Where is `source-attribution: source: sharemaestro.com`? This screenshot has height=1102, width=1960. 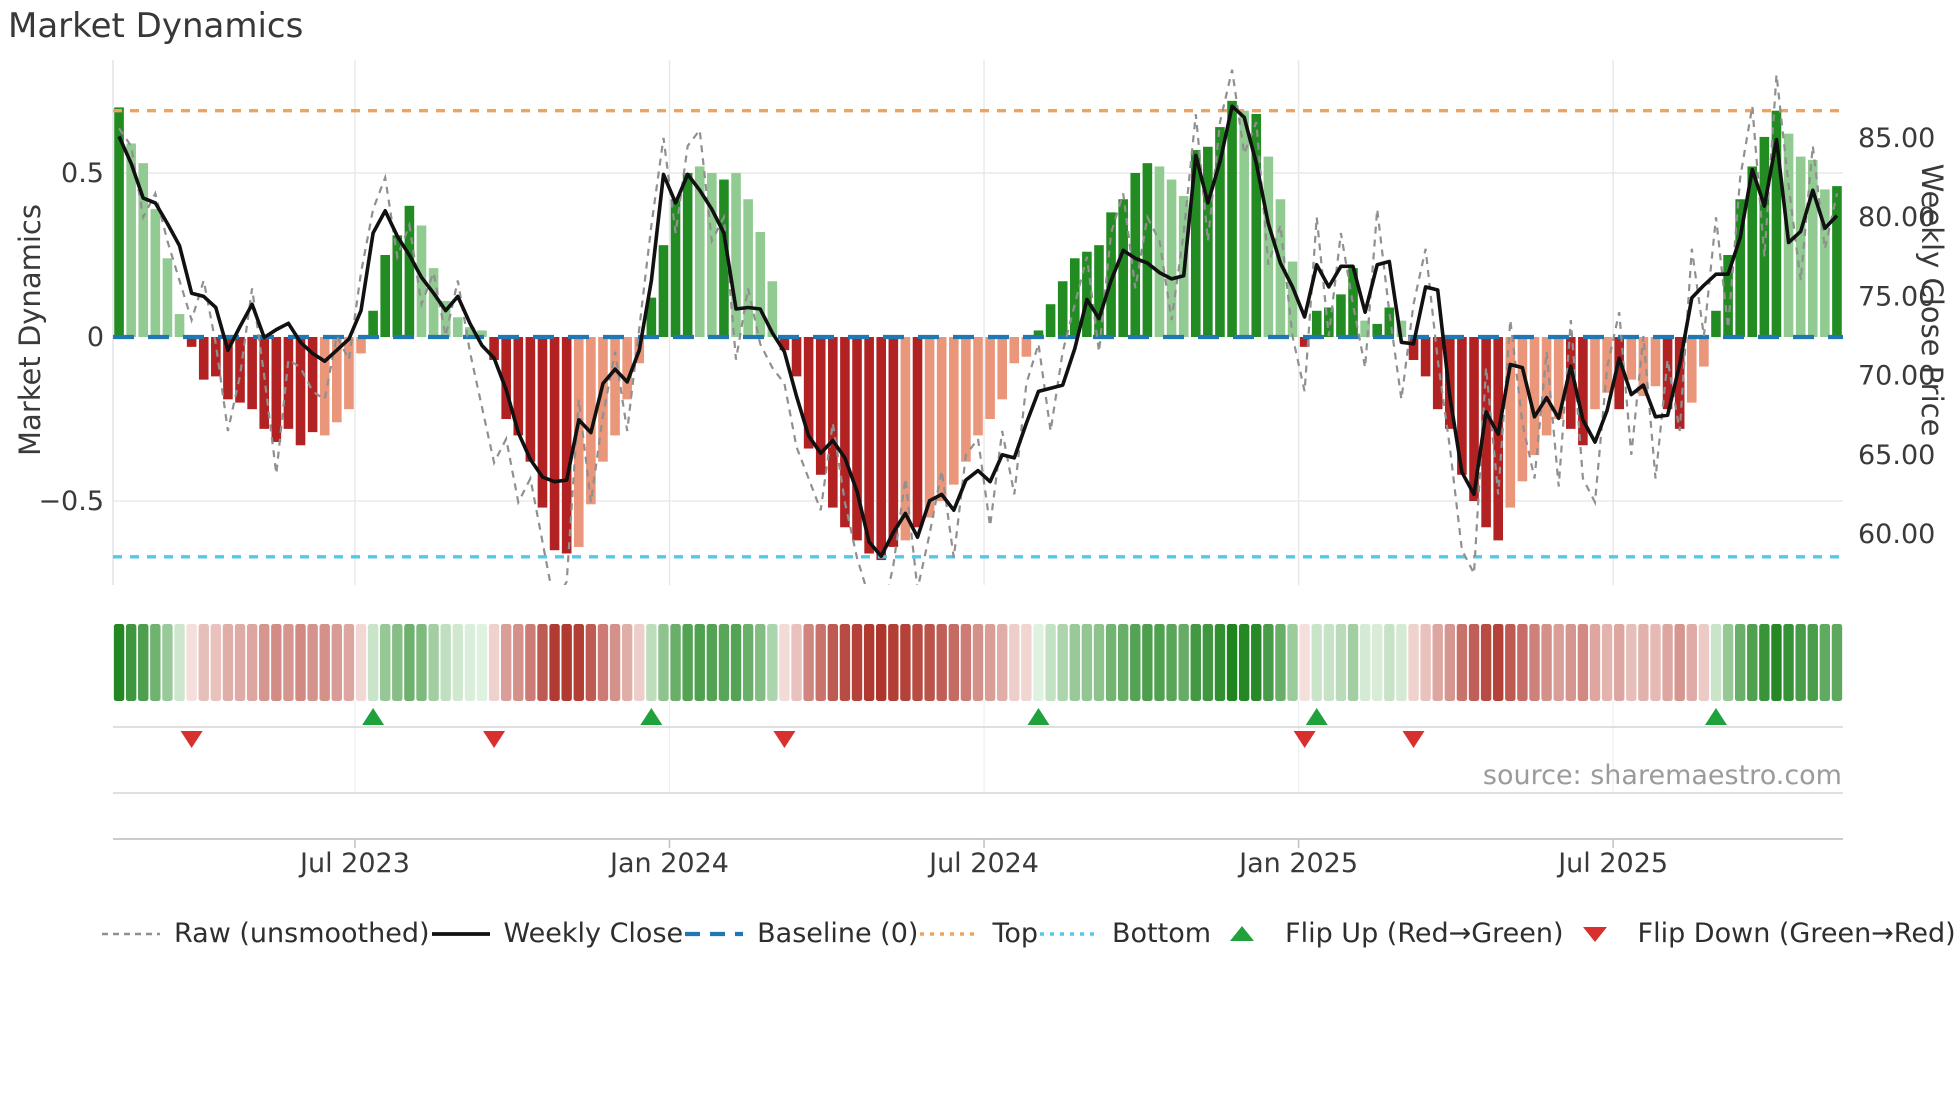
source-attribution: source: sharemaestro.com is located at coordinates (1662, 775).